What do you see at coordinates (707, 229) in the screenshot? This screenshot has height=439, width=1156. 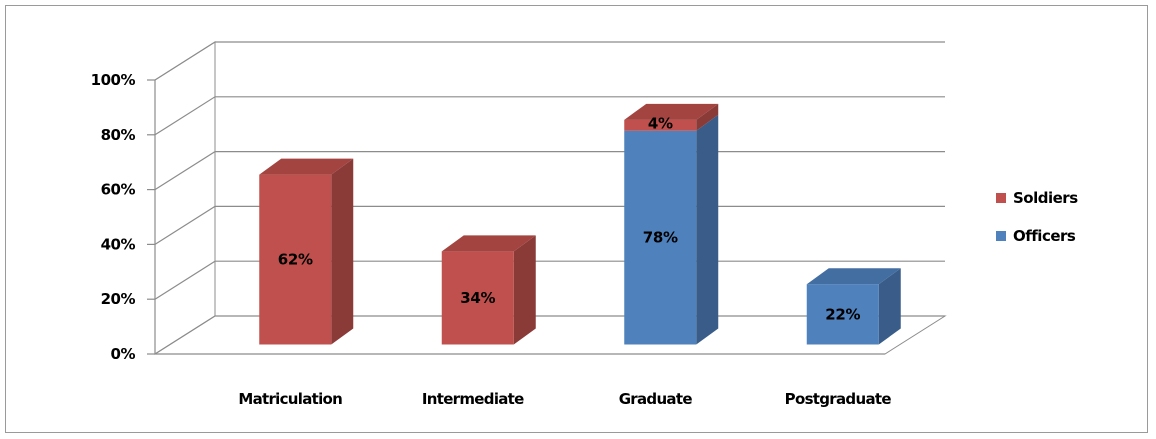 I see `bar-graduate-officers-side` at bounding box center [707, 229].